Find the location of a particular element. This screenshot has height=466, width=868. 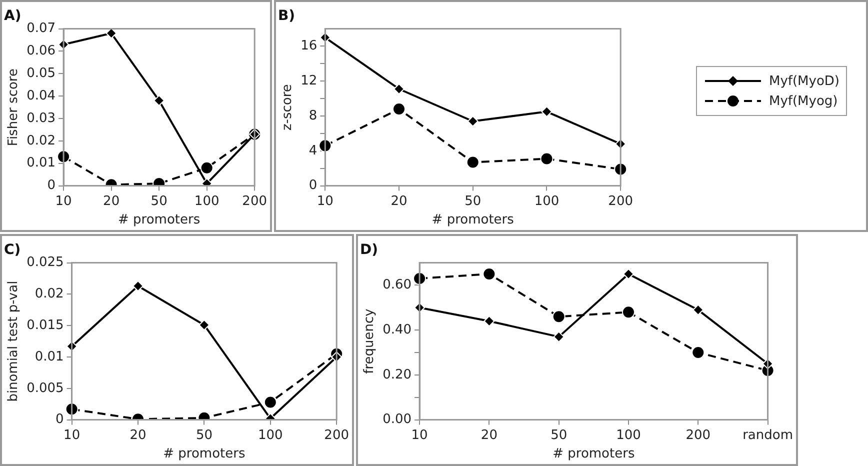

y-tick-label: 0.60 is located at coordinates (397, 285).